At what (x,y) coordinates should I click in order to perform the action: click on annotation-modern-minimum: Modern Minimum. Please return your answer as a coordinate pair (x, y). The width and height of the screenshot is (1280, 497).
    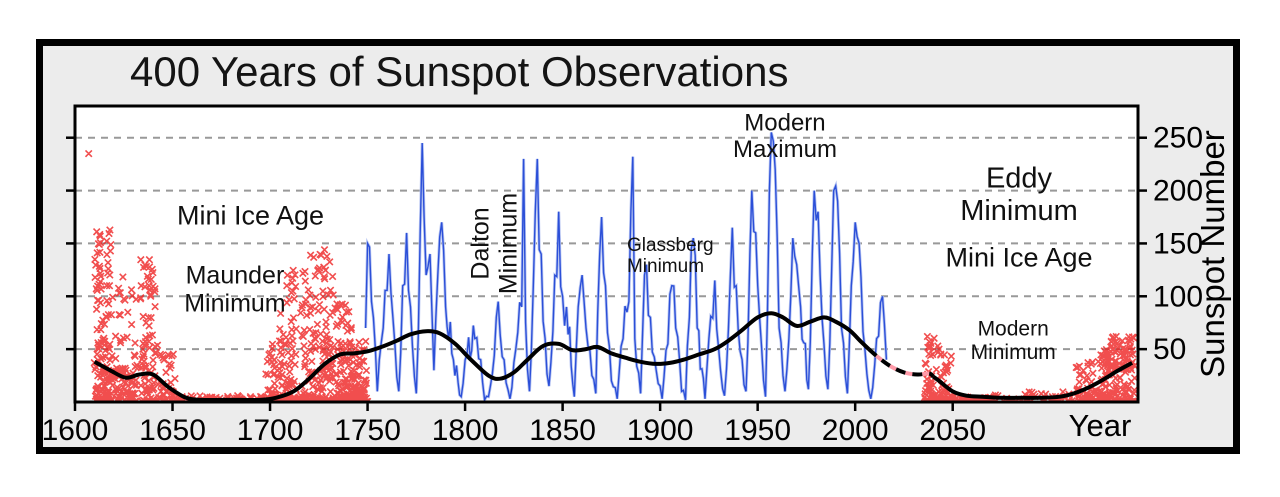
    Looking at the image, I should click on (1013, 340).